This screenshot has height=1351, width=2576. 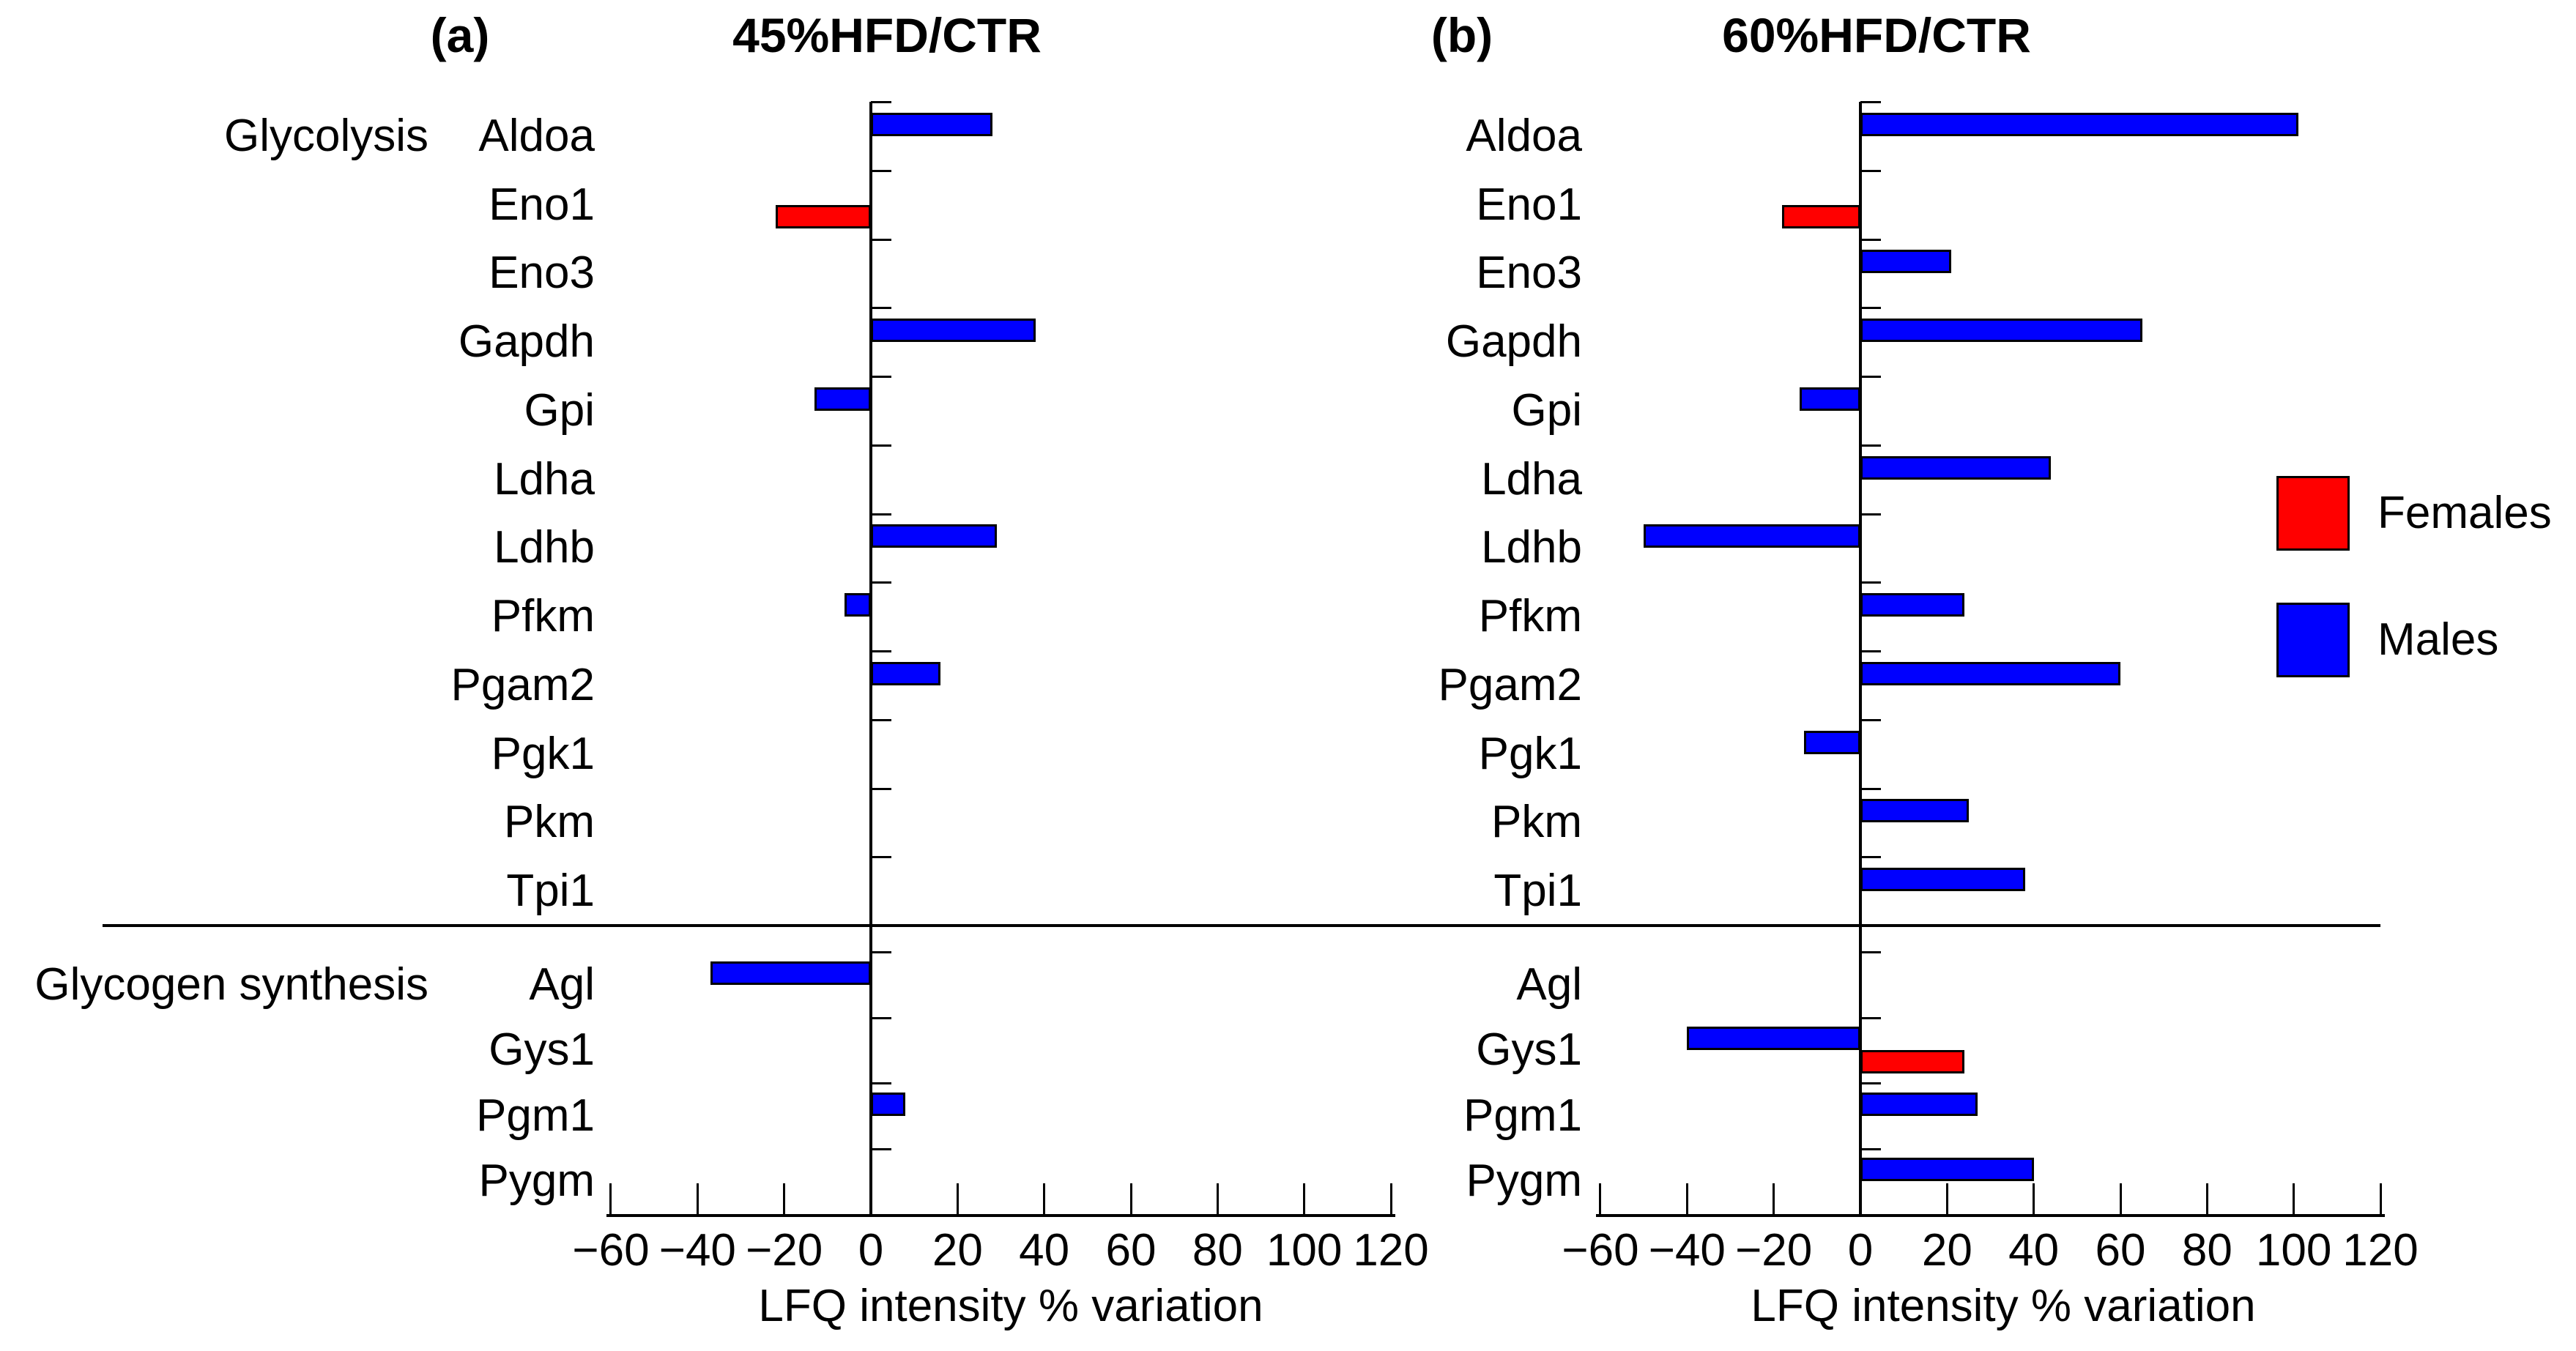 What do you see at coordinates (858, 605) in the screenshot?
I see `bar-a-Pfkm-males` at bounding box center [858, 605].